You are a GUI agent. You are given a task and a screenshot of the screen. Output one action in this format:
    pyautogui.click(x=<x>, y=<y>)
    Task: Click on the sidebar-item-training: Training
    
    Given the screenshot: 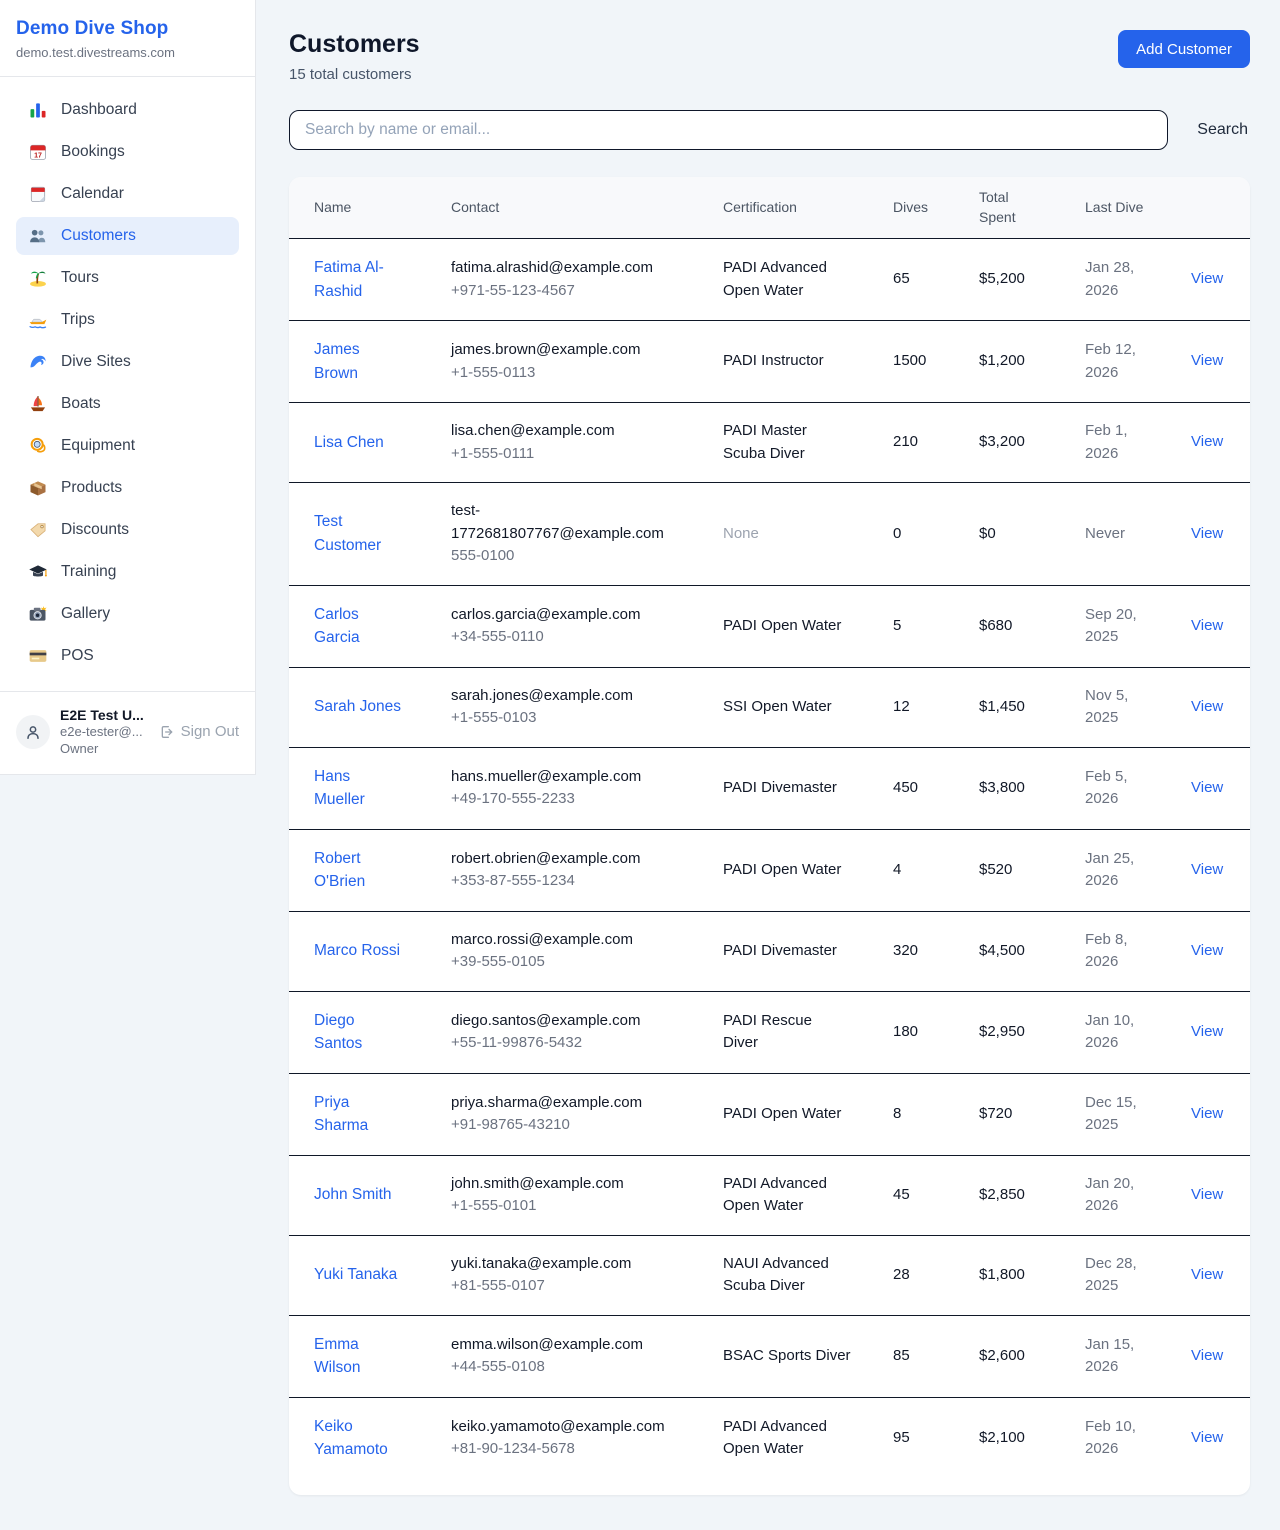 What is the action you would take?
    pyautogui.click(x=127, y=572)
    